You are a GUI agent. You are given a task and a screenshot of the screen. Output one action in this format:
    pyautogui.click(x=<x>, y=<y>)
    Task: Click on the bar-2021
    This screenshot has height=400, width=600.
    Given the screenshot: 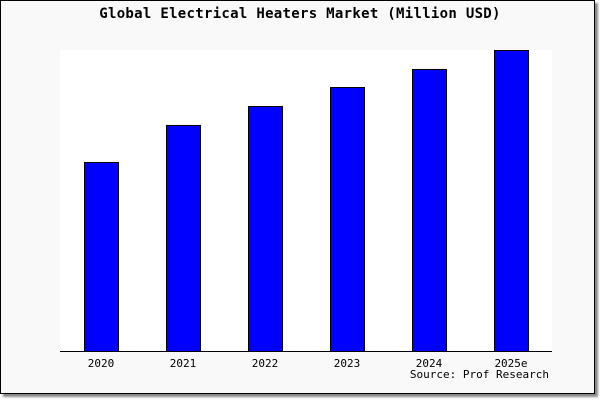 What is the action you would take?
    pyautogui.click(x=183, y=238)
    